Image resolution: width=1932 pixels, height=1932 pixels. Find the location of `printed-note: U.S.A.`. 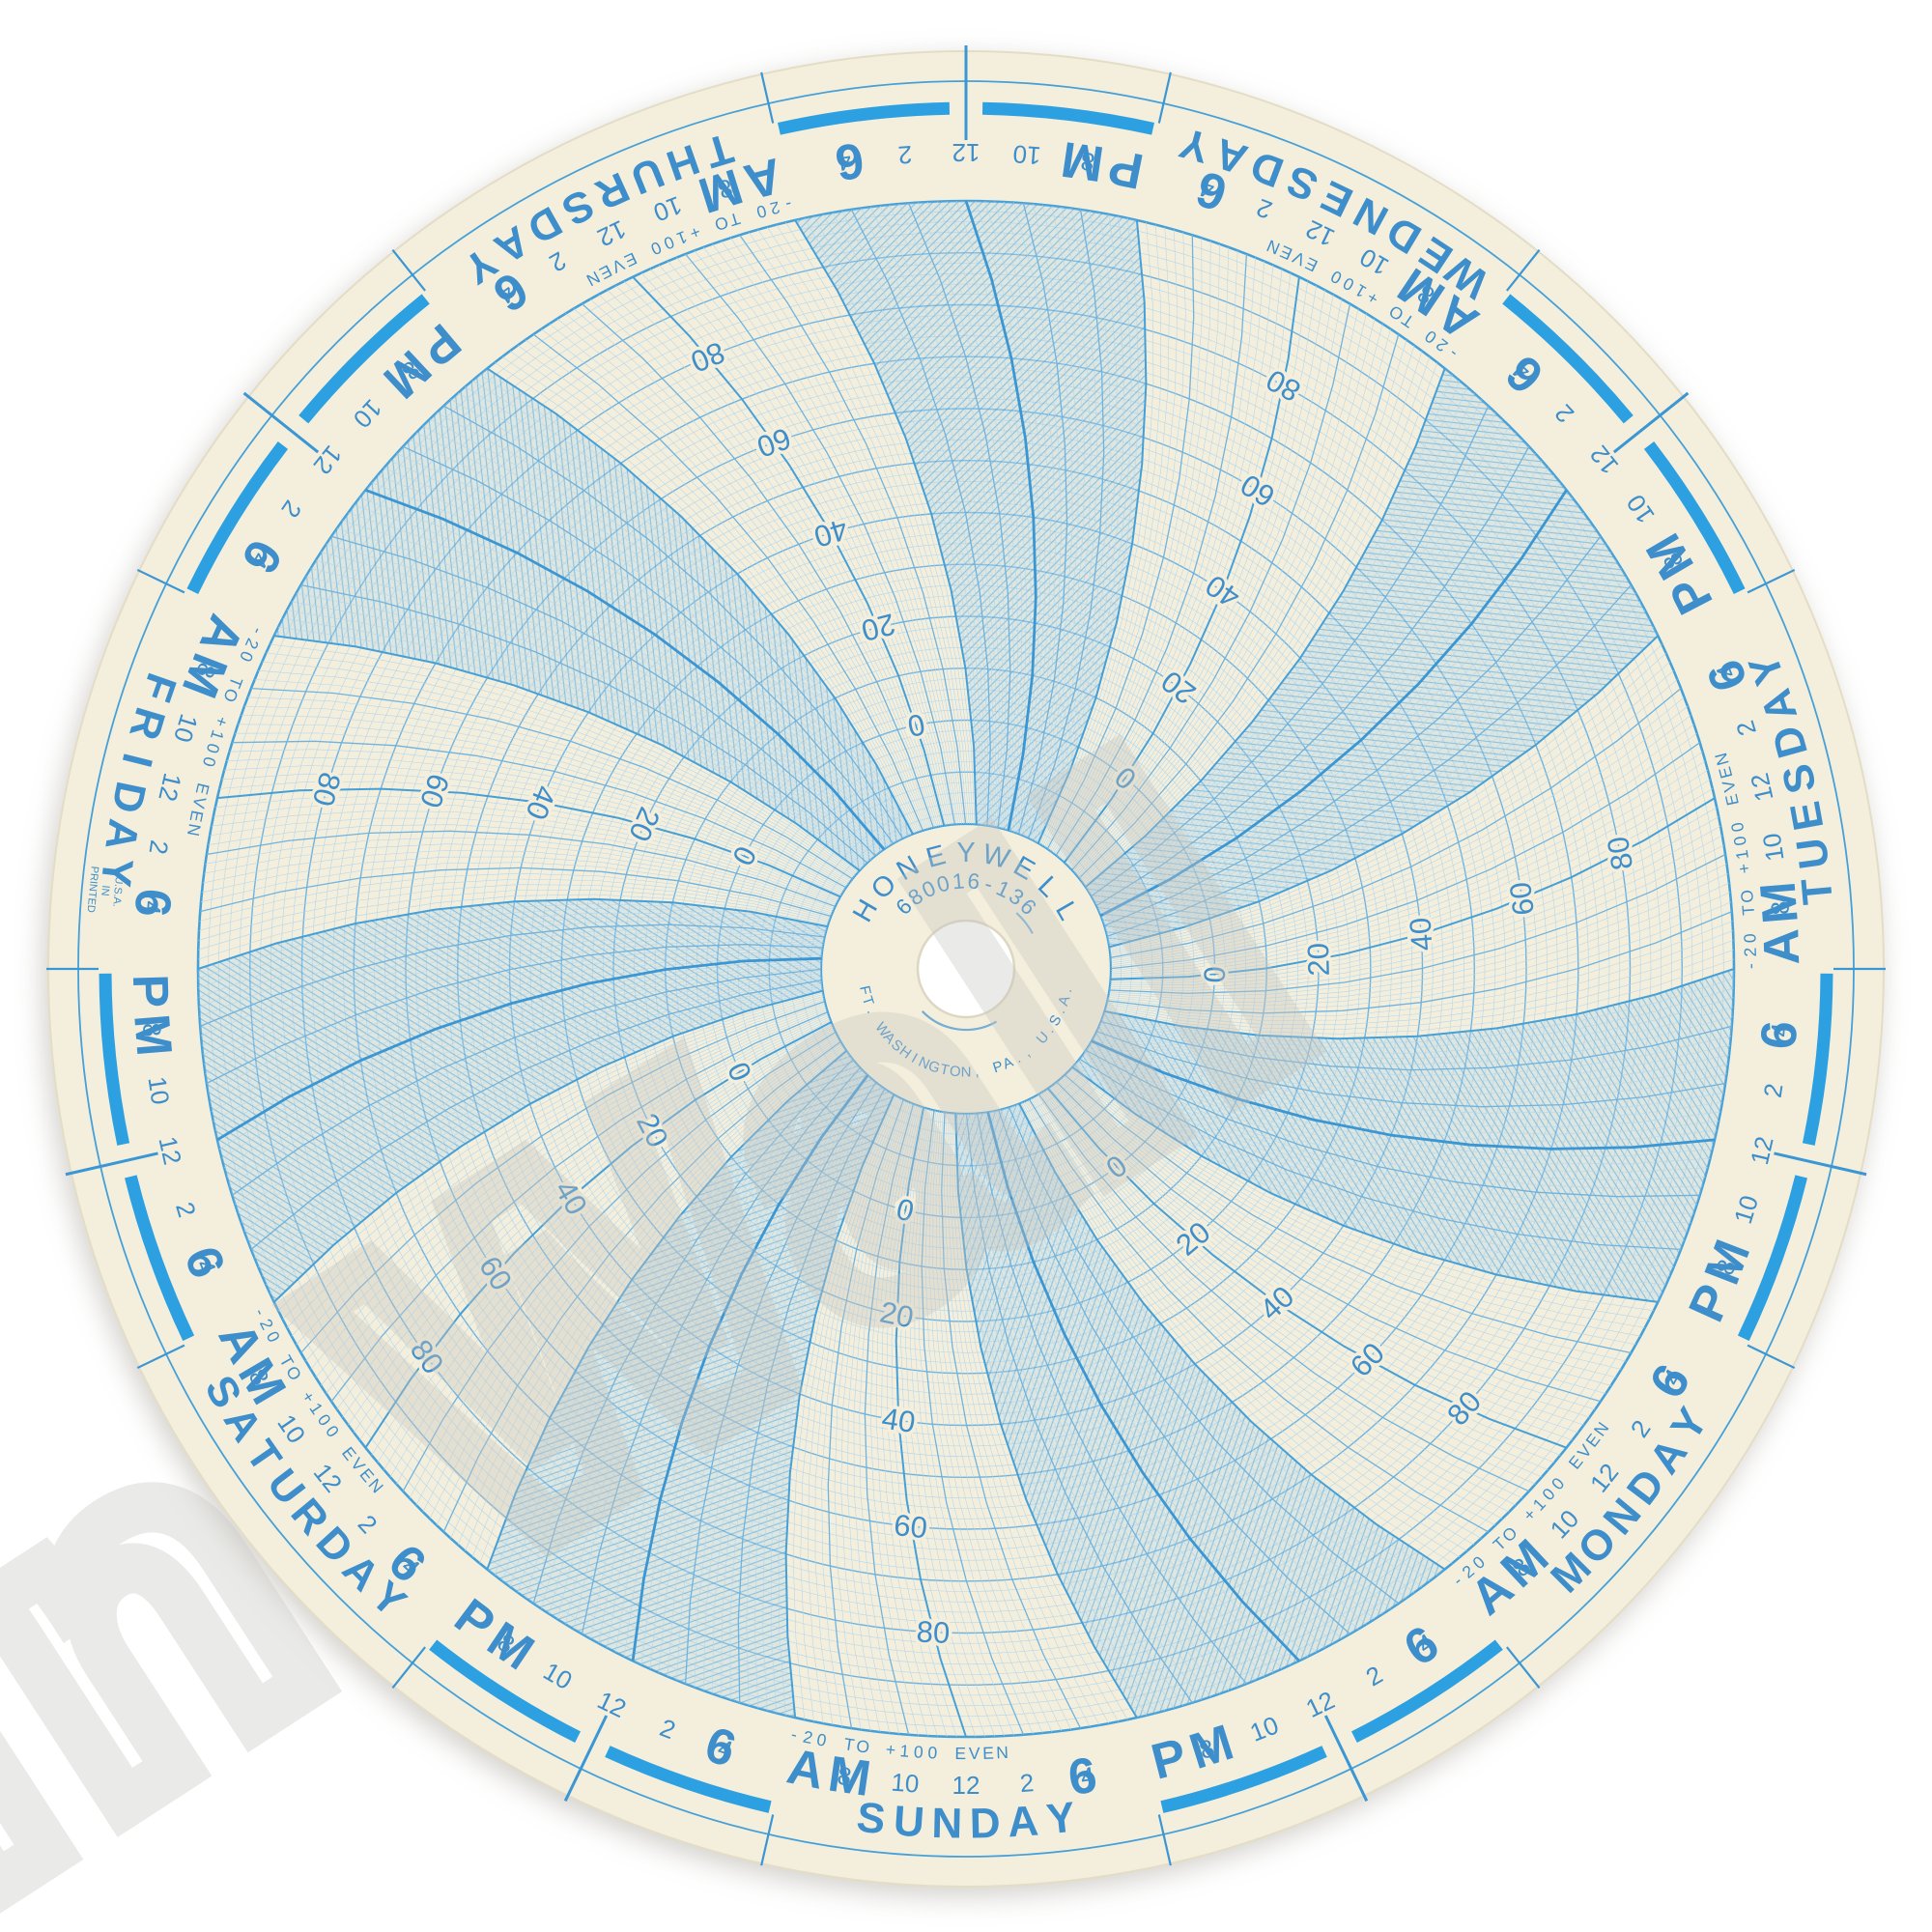

printed-note: U.S.A. is located at coordinates (117, 892).